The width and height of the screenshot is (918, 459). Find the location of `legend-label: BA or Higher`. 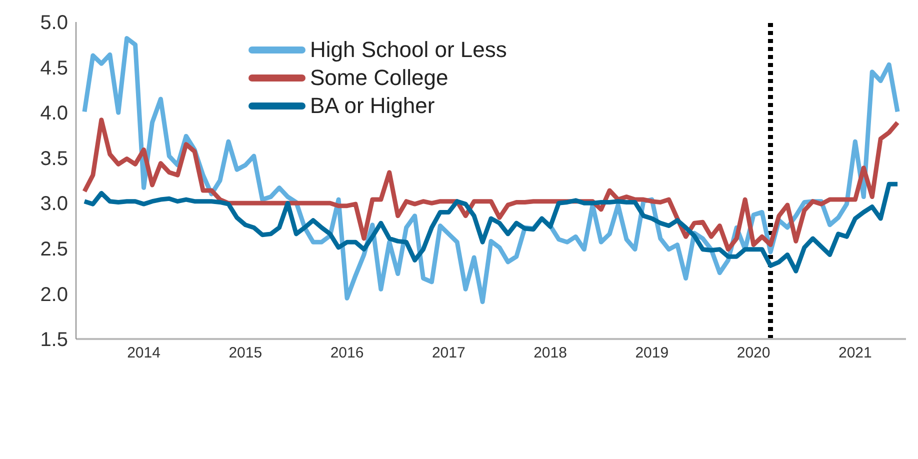

legend-label: BA or Higher is located at coordinates (372, 106).